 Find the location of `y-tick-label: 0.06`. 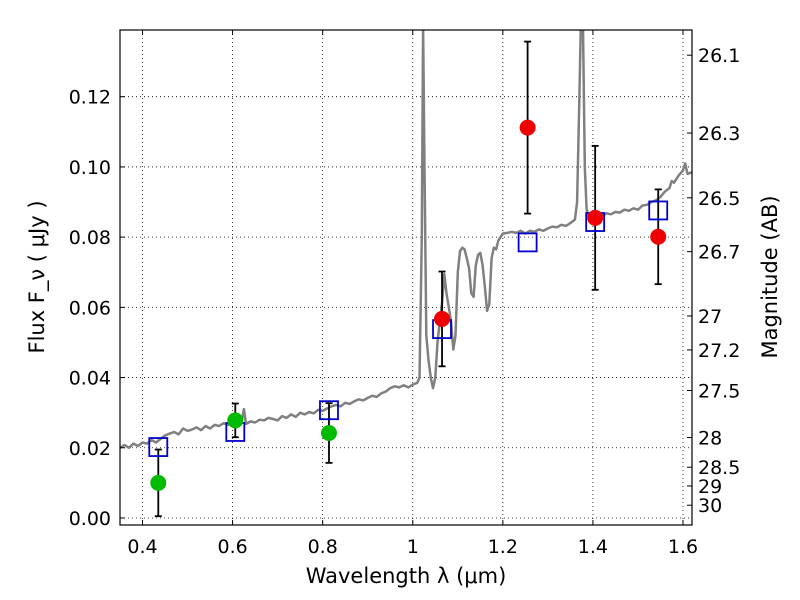

y-tick-label: 0.06 is located at coordinates (90, 308).